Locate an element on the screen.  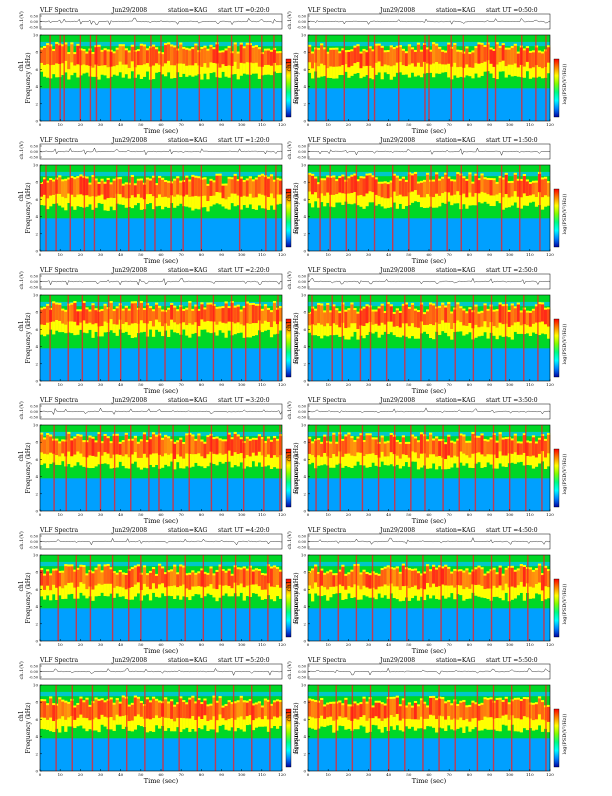
panel-title-start-ut: start UT =5:50:0 is located at coordinates (512, 660).